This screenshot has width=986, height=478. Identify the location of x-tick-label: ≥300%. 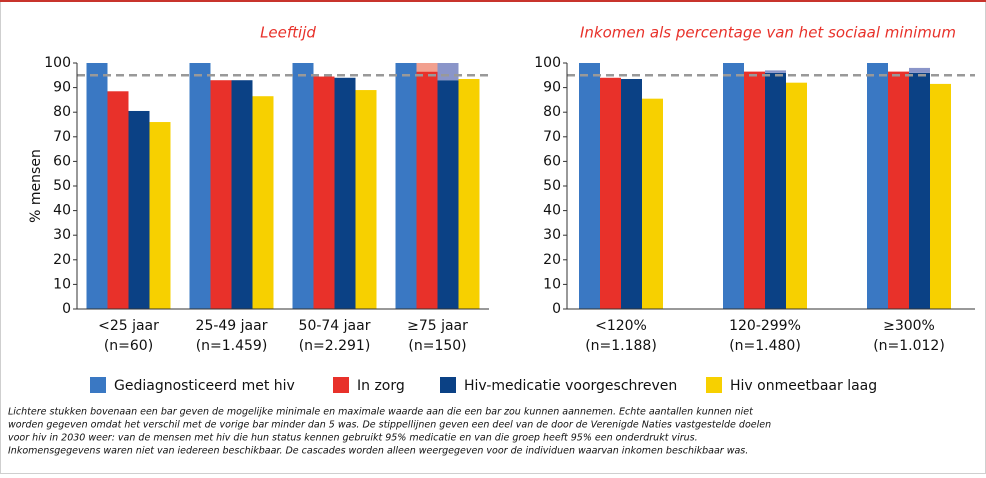
(909, 326).